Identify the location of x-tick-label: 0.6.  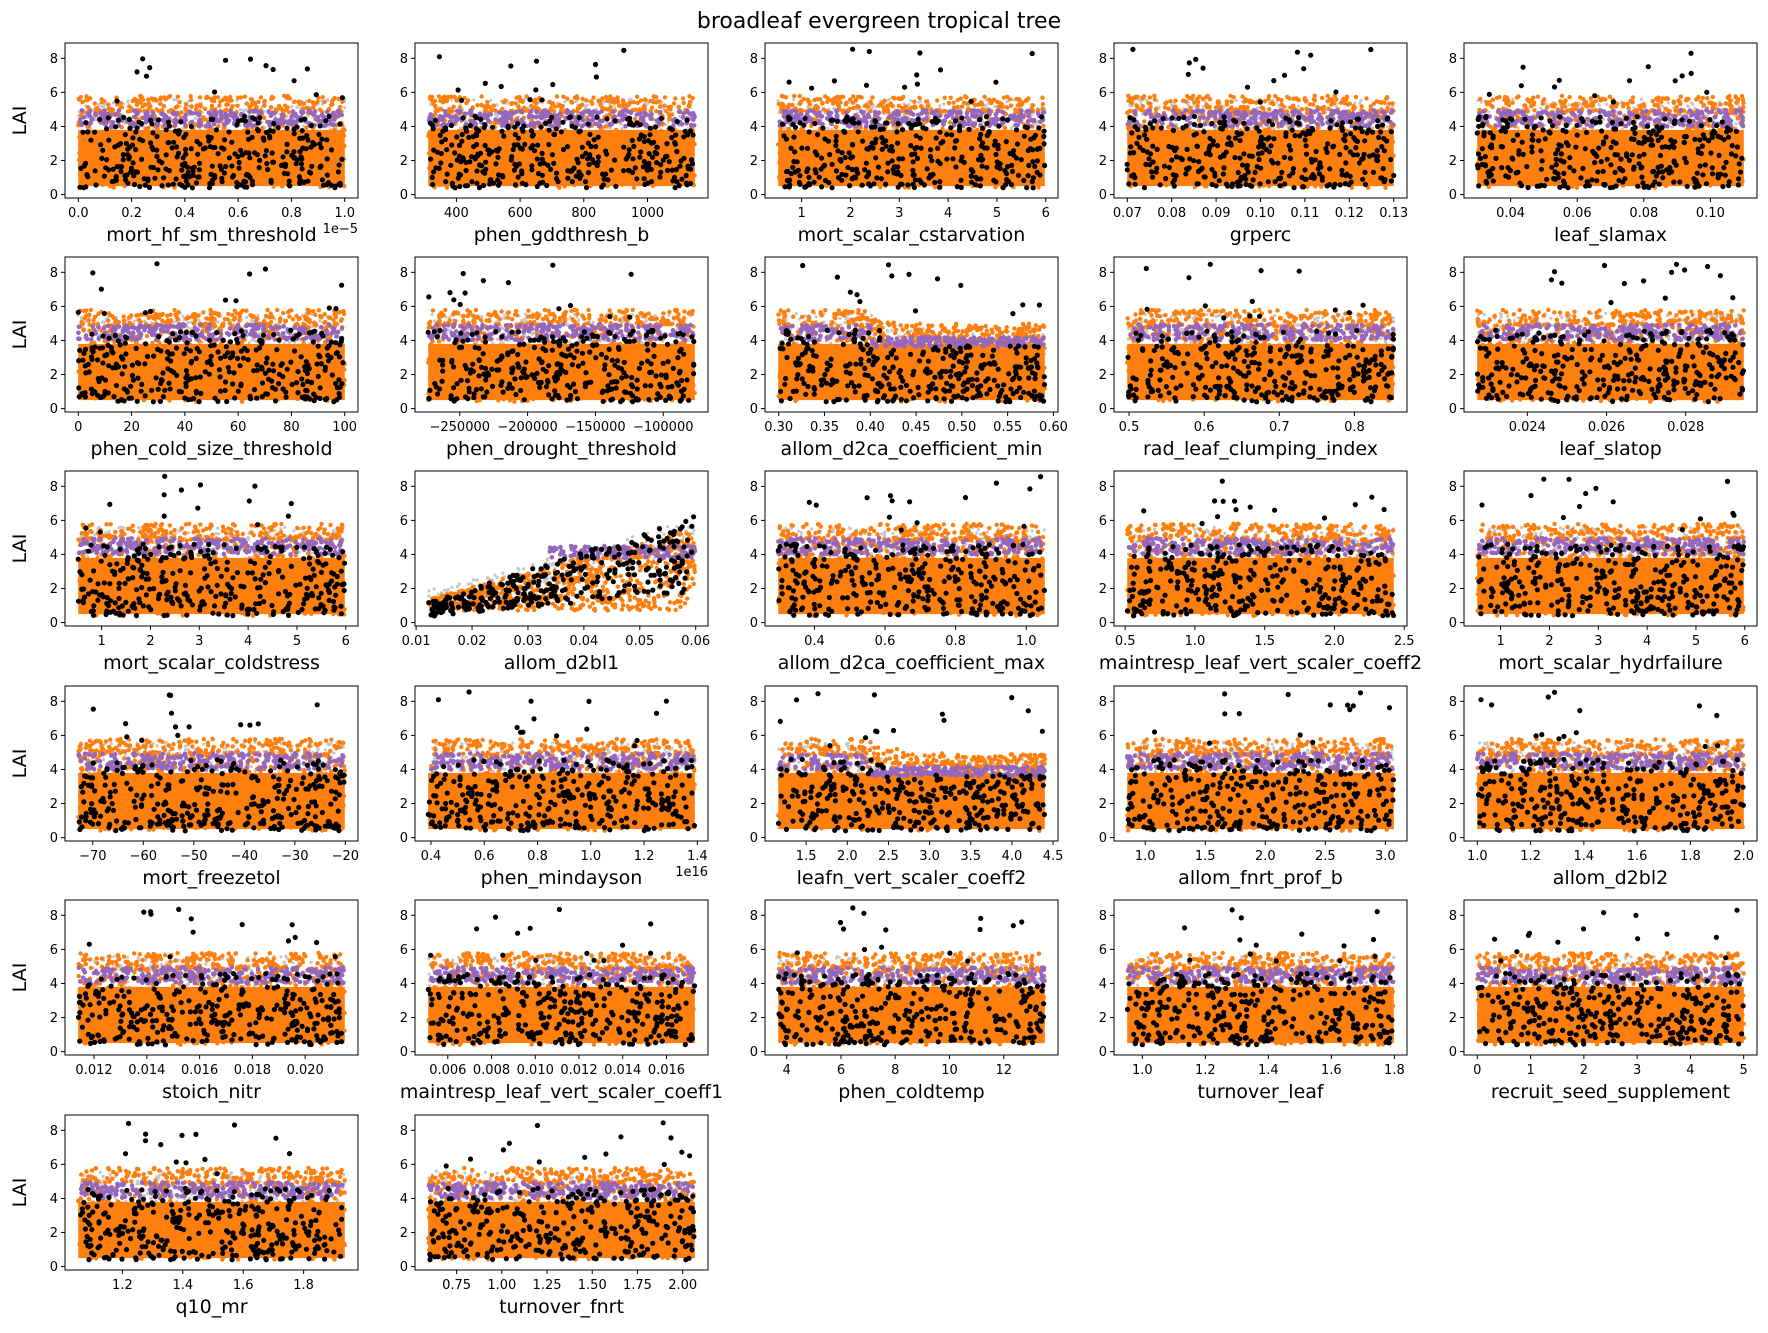
(238, 213).